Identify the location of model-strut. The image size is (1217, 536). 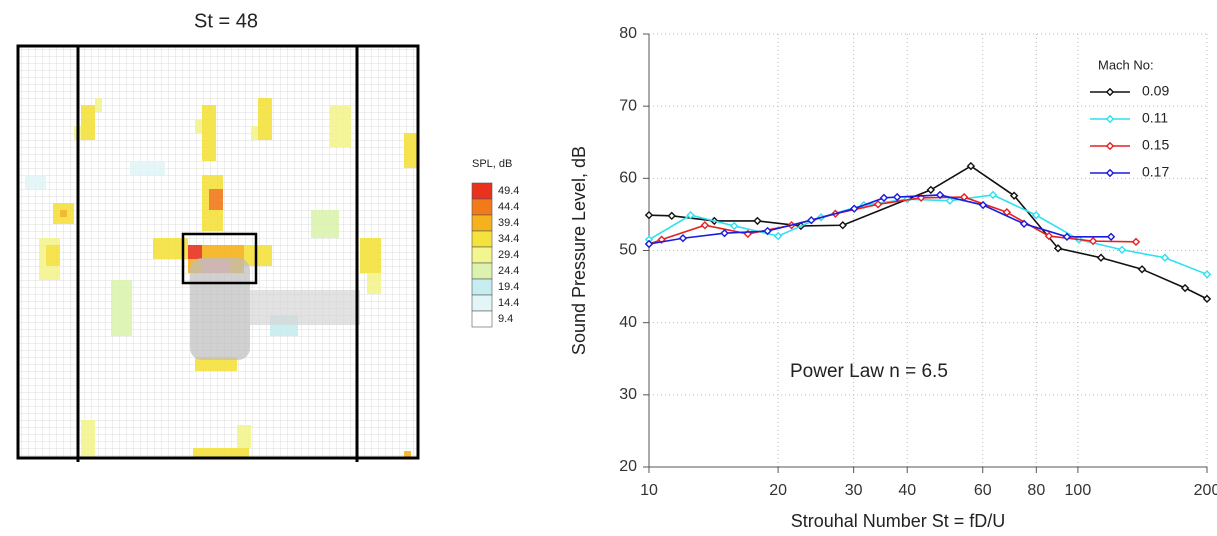
(305, 307).